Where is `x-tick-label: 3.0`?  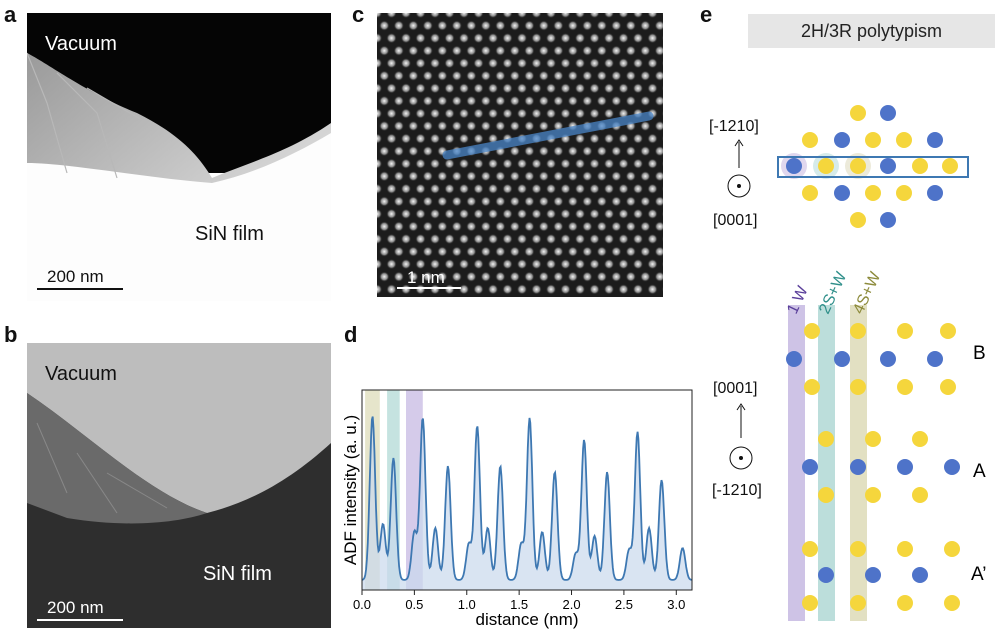
x-tick-label: 3.0 is located at coordinates (676, 604).